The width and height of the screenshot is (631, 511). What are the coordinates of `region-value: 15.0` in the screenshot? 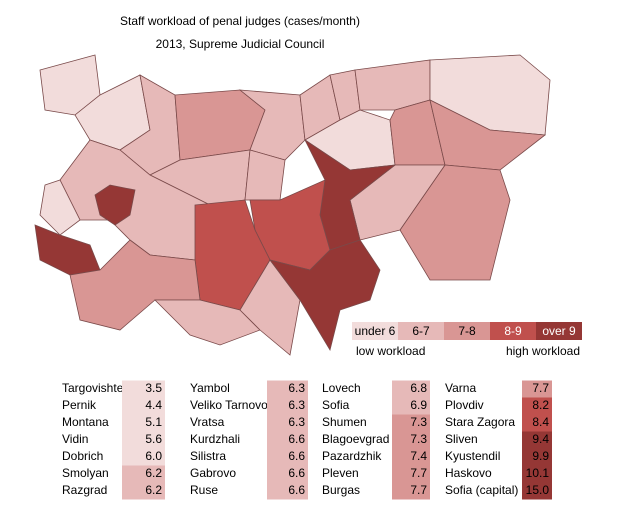 It's located at (538, 490).